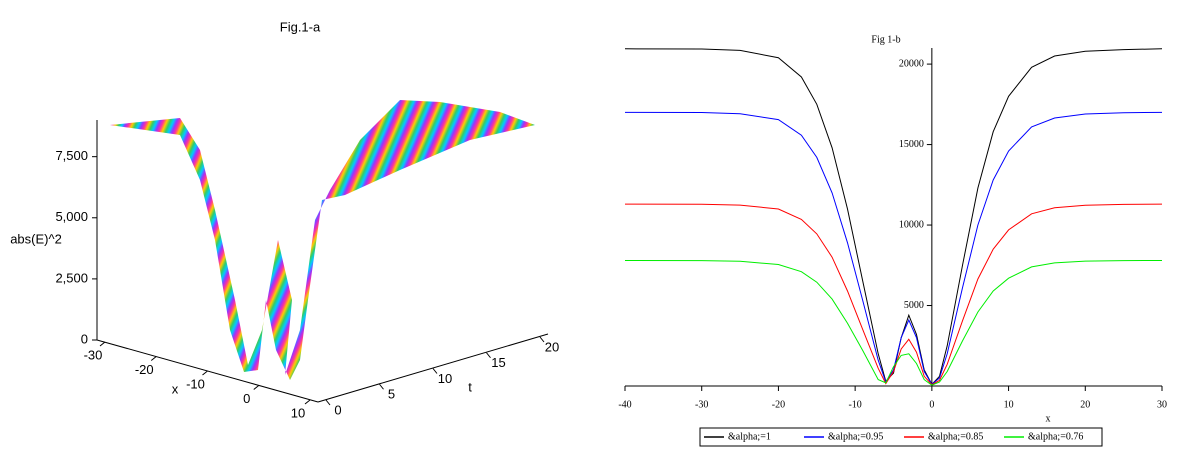 This screenshot has height=463, width=1180. Describe the element at coordinates (337, 409) in the screenshot. I see `t-tick-label: 0` at that location.